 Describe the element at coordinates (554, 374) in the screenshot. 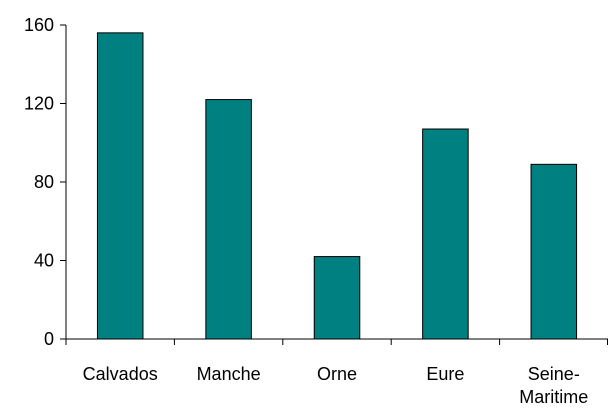

I see `x-tick-label-line: Seine-` at that location.